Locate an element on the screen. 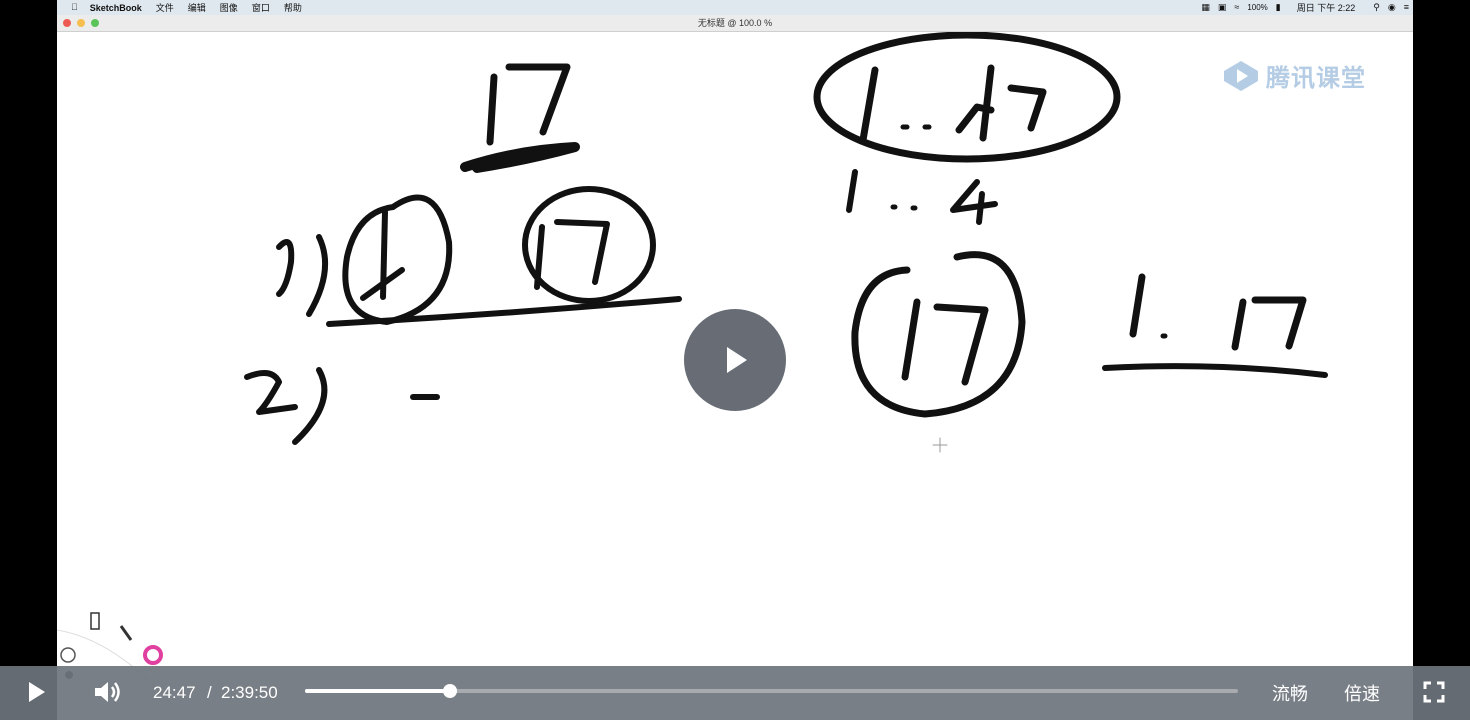  layer-tool-icon is located at coordinates (68, 655).